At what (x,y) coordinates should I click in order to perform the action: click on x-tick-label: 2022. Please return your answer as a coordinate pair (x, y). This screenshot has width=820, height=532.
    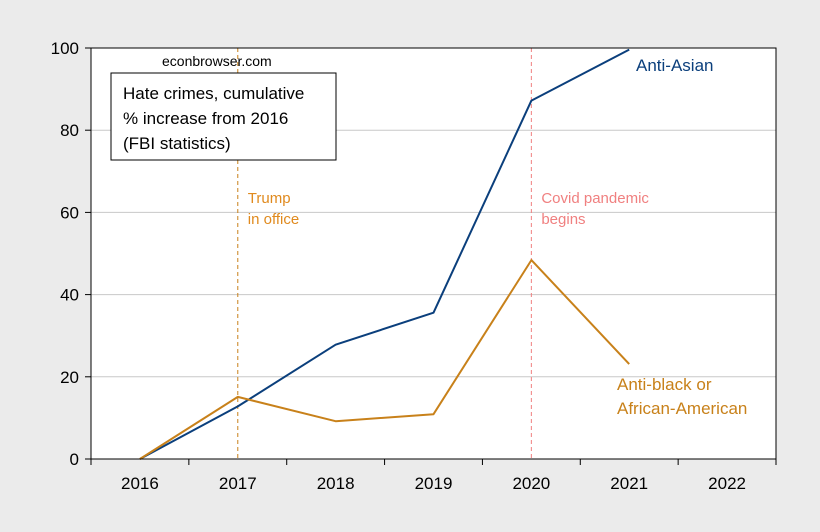
    Looking at the image, I should click on (727, 483).